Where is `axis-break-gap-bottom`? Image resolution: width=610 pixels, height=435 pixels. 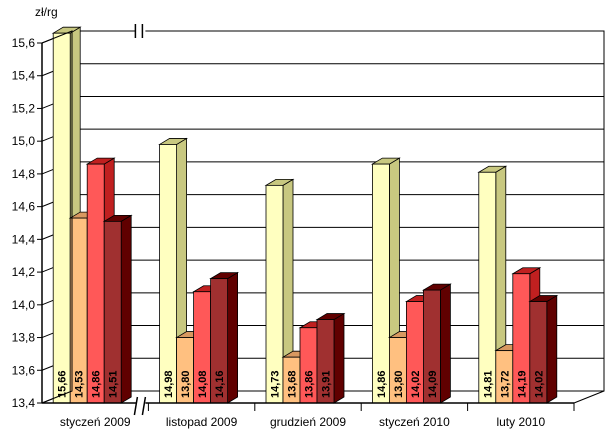 axis-break-gap-bottom is located at coordinates (141, 408).